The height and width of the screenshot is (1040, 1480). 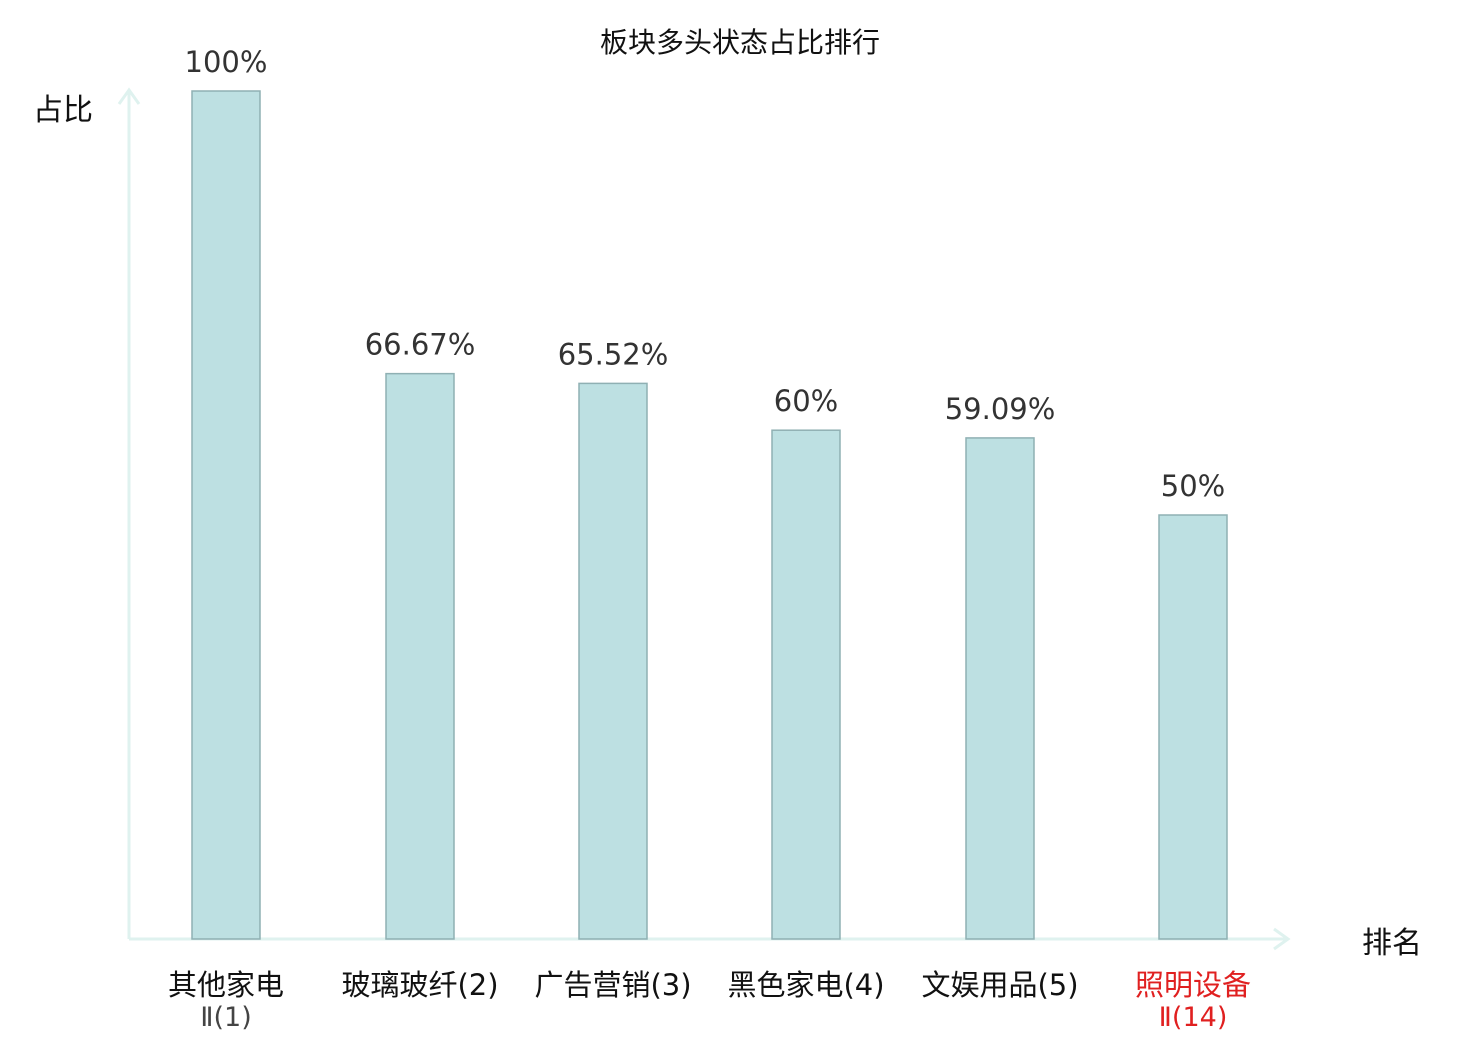 What do you see at coordinates (1193, 486) in the screenshot?
I see `bar-value-label: 50%` at bounding box center [1193, 486].